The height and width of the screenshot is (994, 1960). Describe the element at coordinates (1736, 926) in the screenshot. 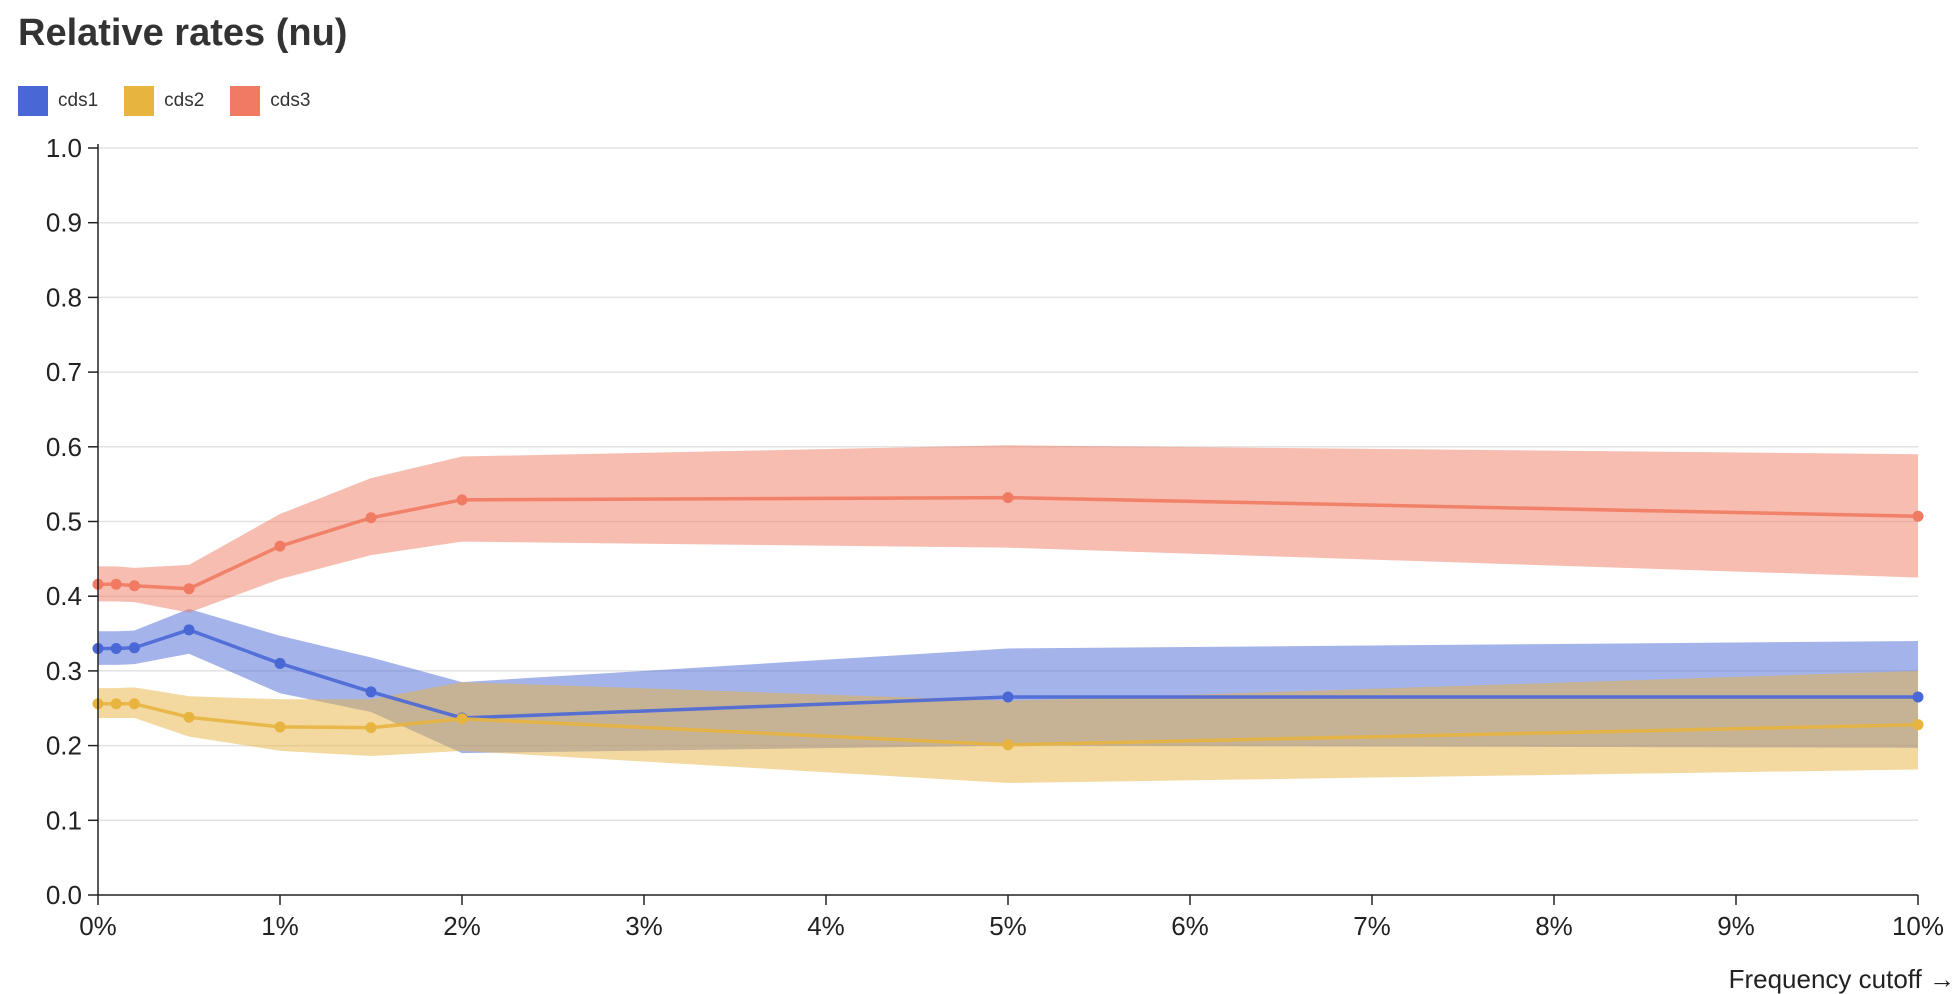

I see `x-tick-label-9: 9%` at that location.